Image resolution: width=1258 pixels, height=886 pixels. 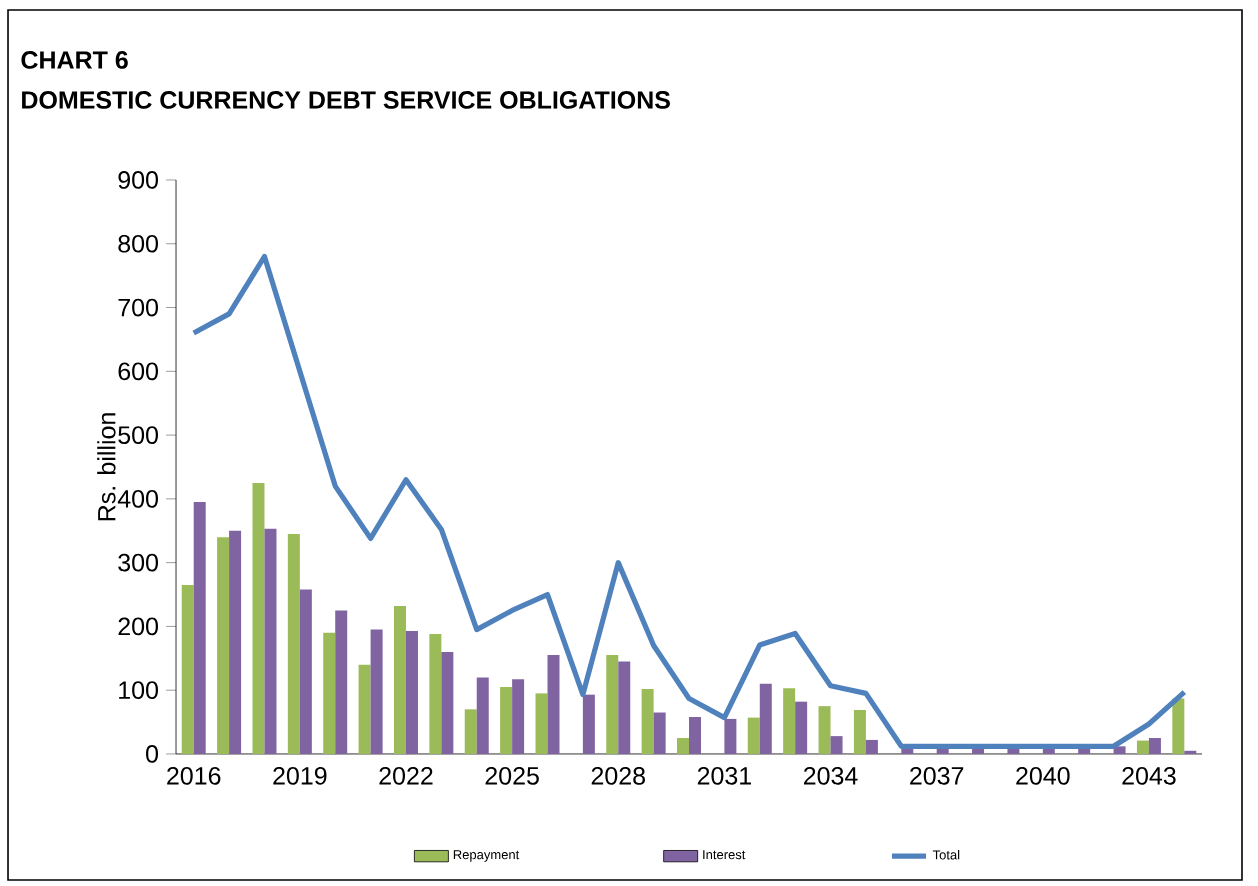 What do you see at coordinates (512, 776) in the screenshot?
I see `x-tick-label: 2025` at bounding box center [512, 776].